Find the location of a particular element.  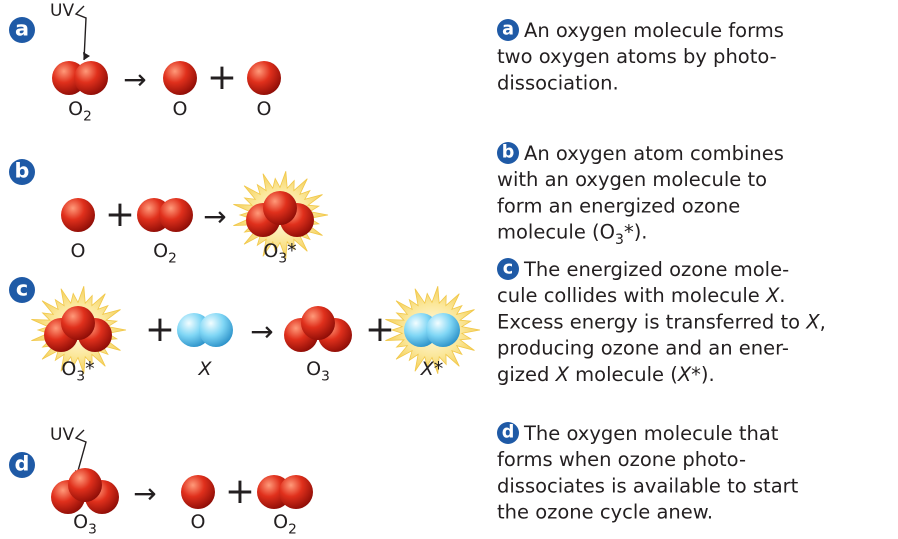

text-segment: with an oxygen molecule to is located at coordinates (632, 179).